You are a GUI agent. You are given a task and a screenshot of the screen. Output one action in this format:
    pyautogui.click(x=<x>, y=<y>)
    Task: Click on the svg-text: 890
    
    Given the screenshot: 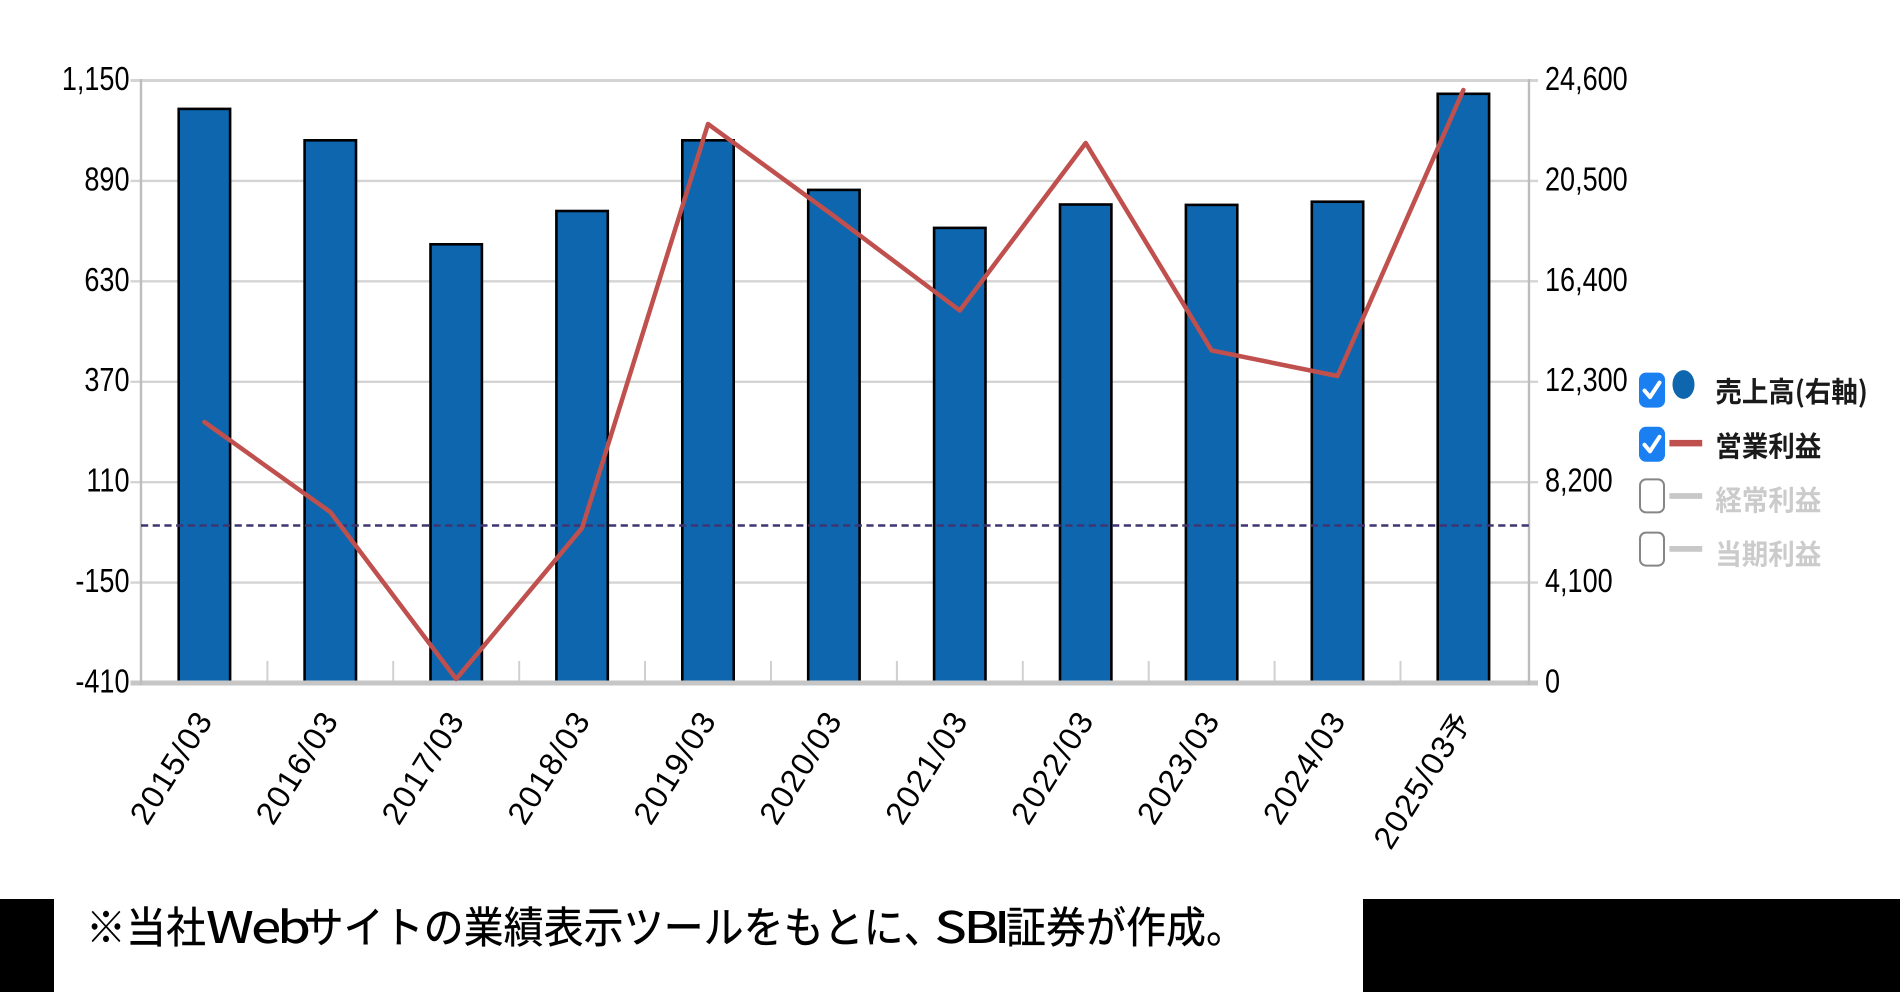 What is the action you would take?
    pyautogui.click(x=106, y=180)
    